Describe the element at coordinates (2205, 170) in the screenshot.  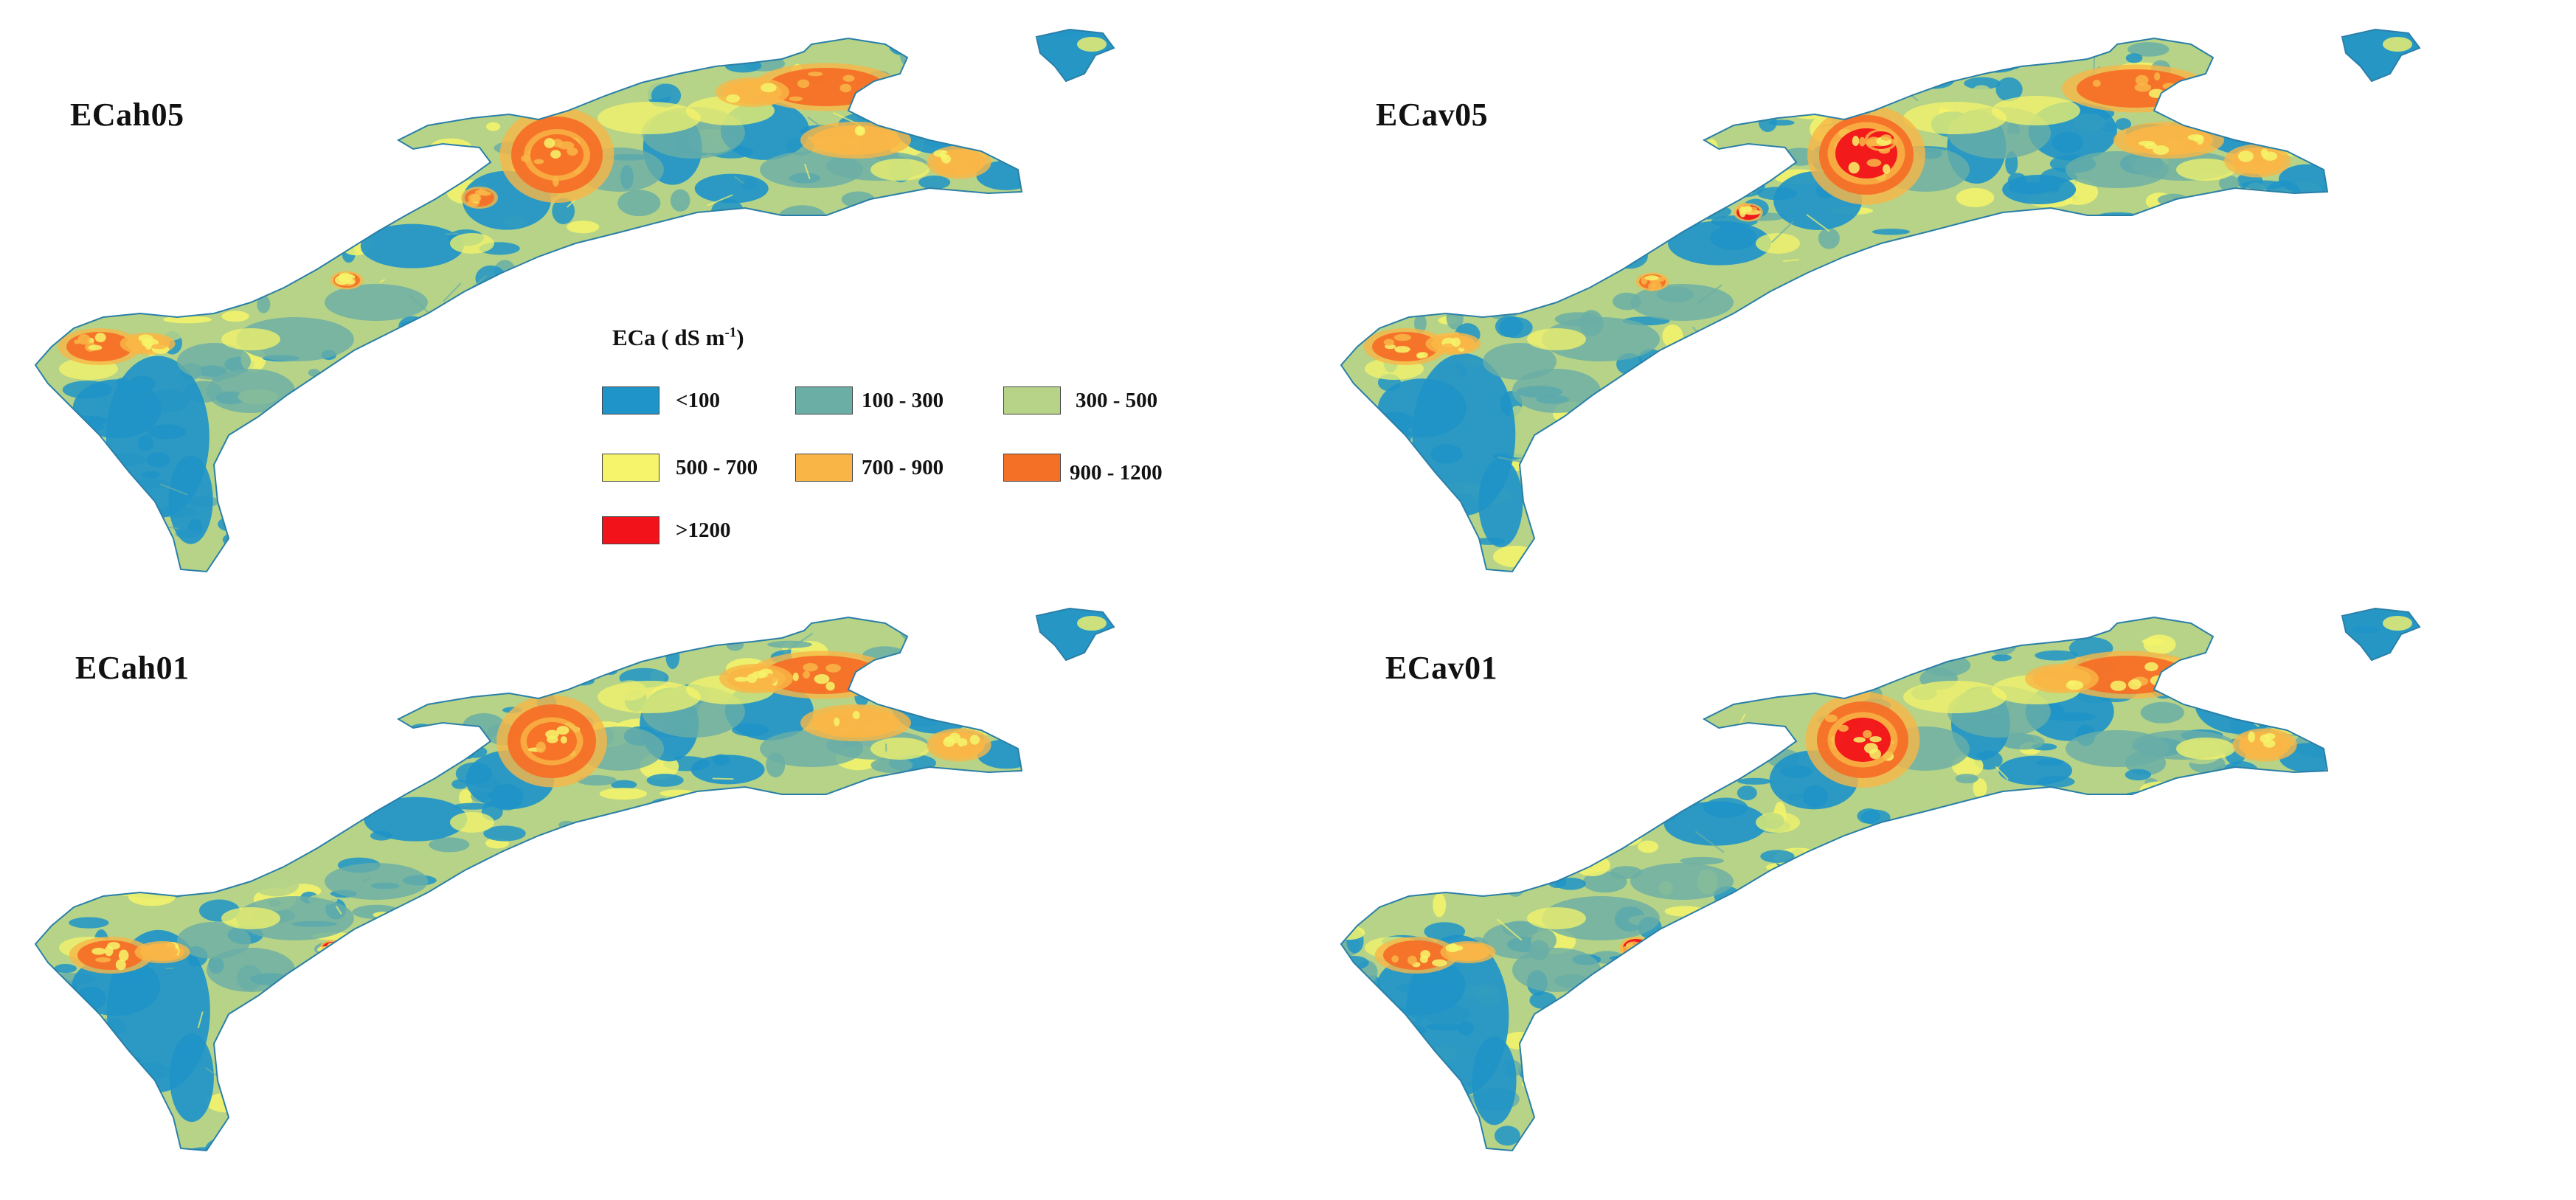
I see `moderate-value-zone` at that location.